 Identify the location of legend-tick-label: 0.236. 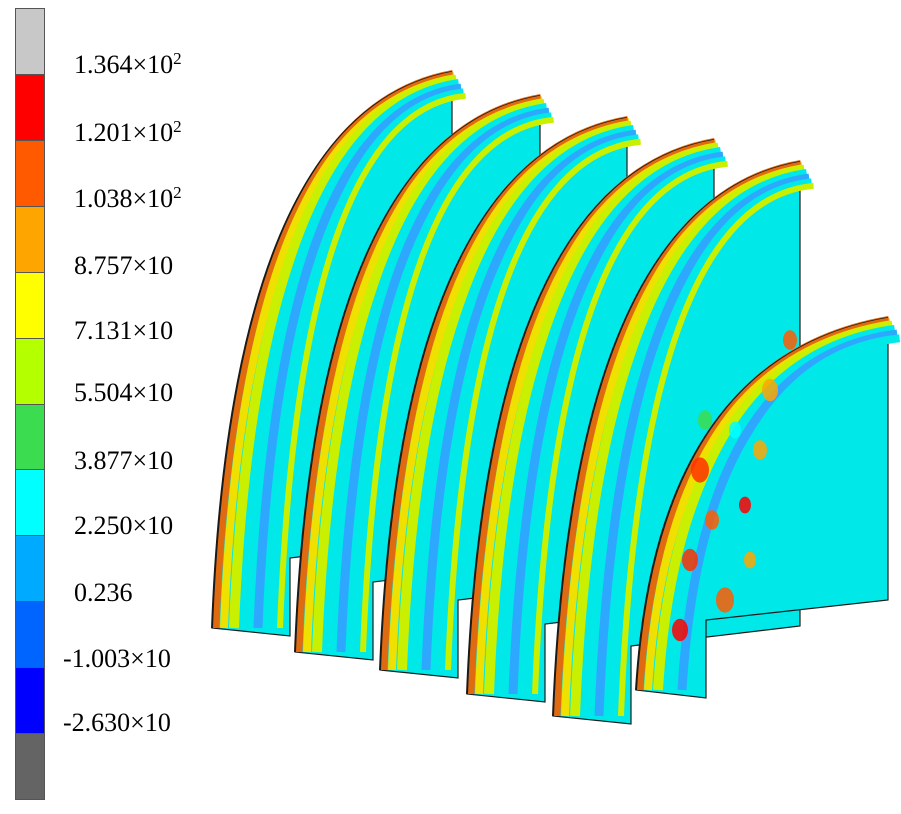
(103, 593).